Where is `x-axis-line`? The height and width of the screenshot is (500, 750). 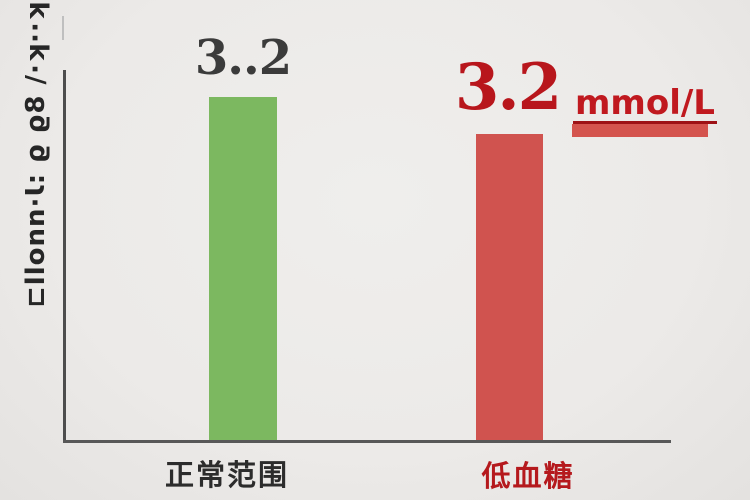
x-axis-line is located at coordinates (367, 441).